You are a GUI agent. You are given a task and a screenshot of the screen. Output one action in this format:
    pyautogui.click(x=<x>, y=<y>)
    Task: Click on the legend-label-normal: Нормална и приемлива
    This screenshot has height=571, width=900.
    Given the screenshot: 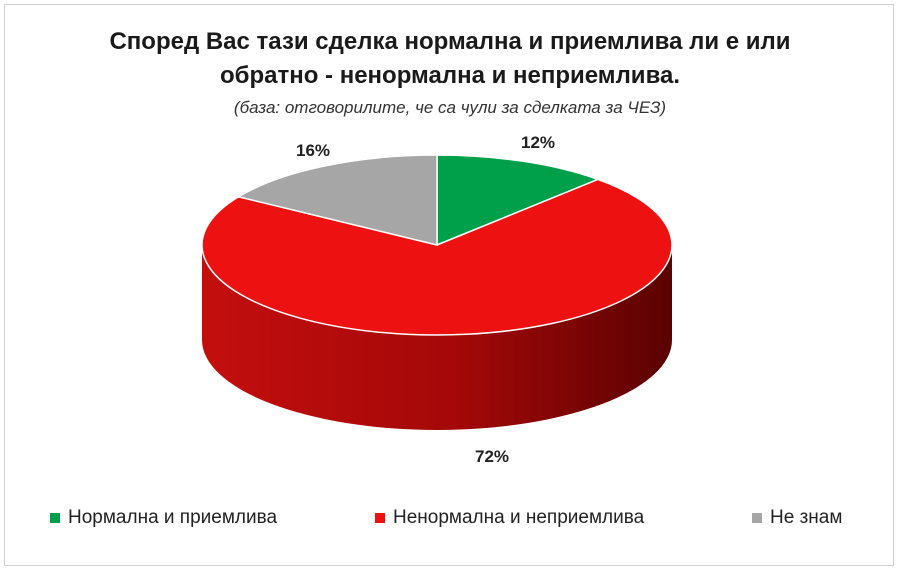 What is the action you would take?
    pyautogui.click(x=173, y=517)
    